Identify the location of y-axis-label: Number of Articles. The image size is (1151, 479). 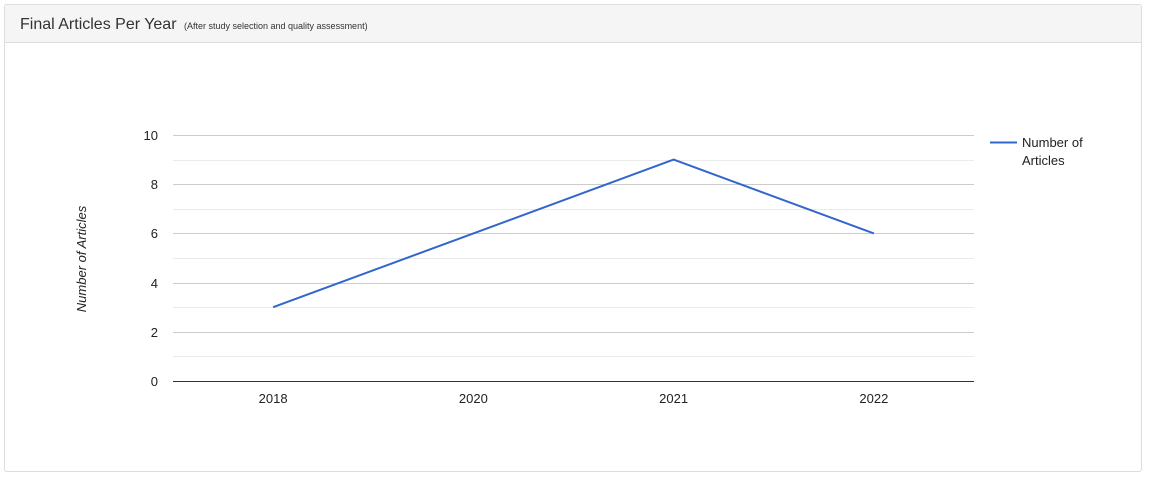
(81, 258).